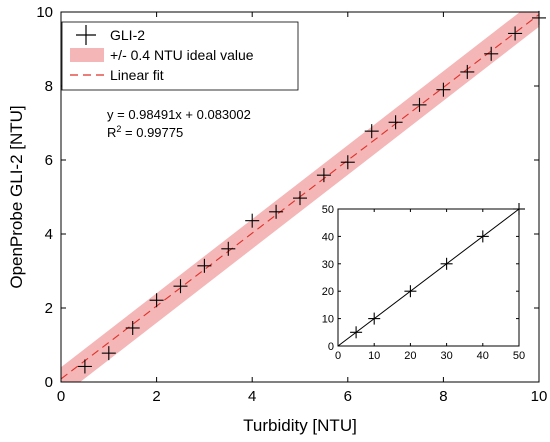  Describe the element at coordinates (44, 12) in the screenshot. I see `y-tick-label: 10` at that location.